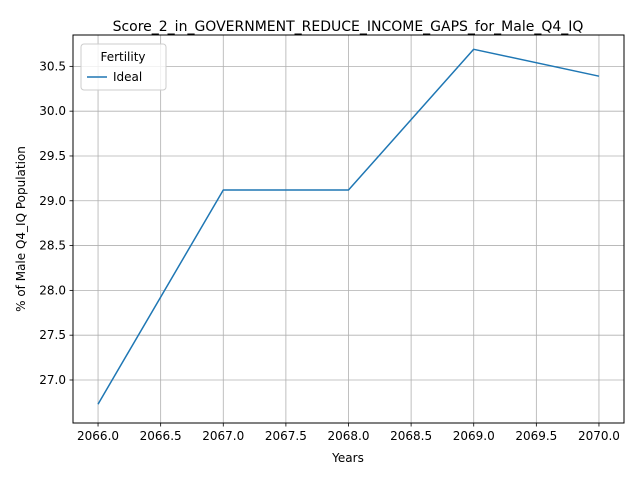 Image resolution: width=640 pixels, height=480 pixels. Describe the element at coordinates (411, 436) in the screenshot. I see `x-tick-label: 2068.5` at that location.